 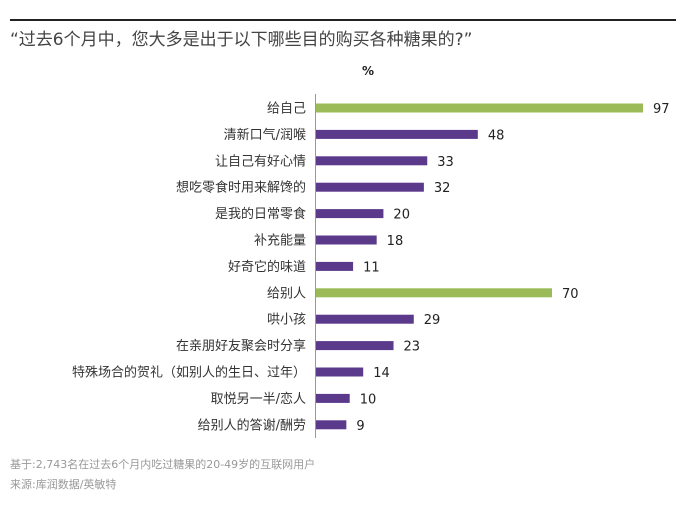 I want to click on value-label: 11, so click(x=371, y=267).